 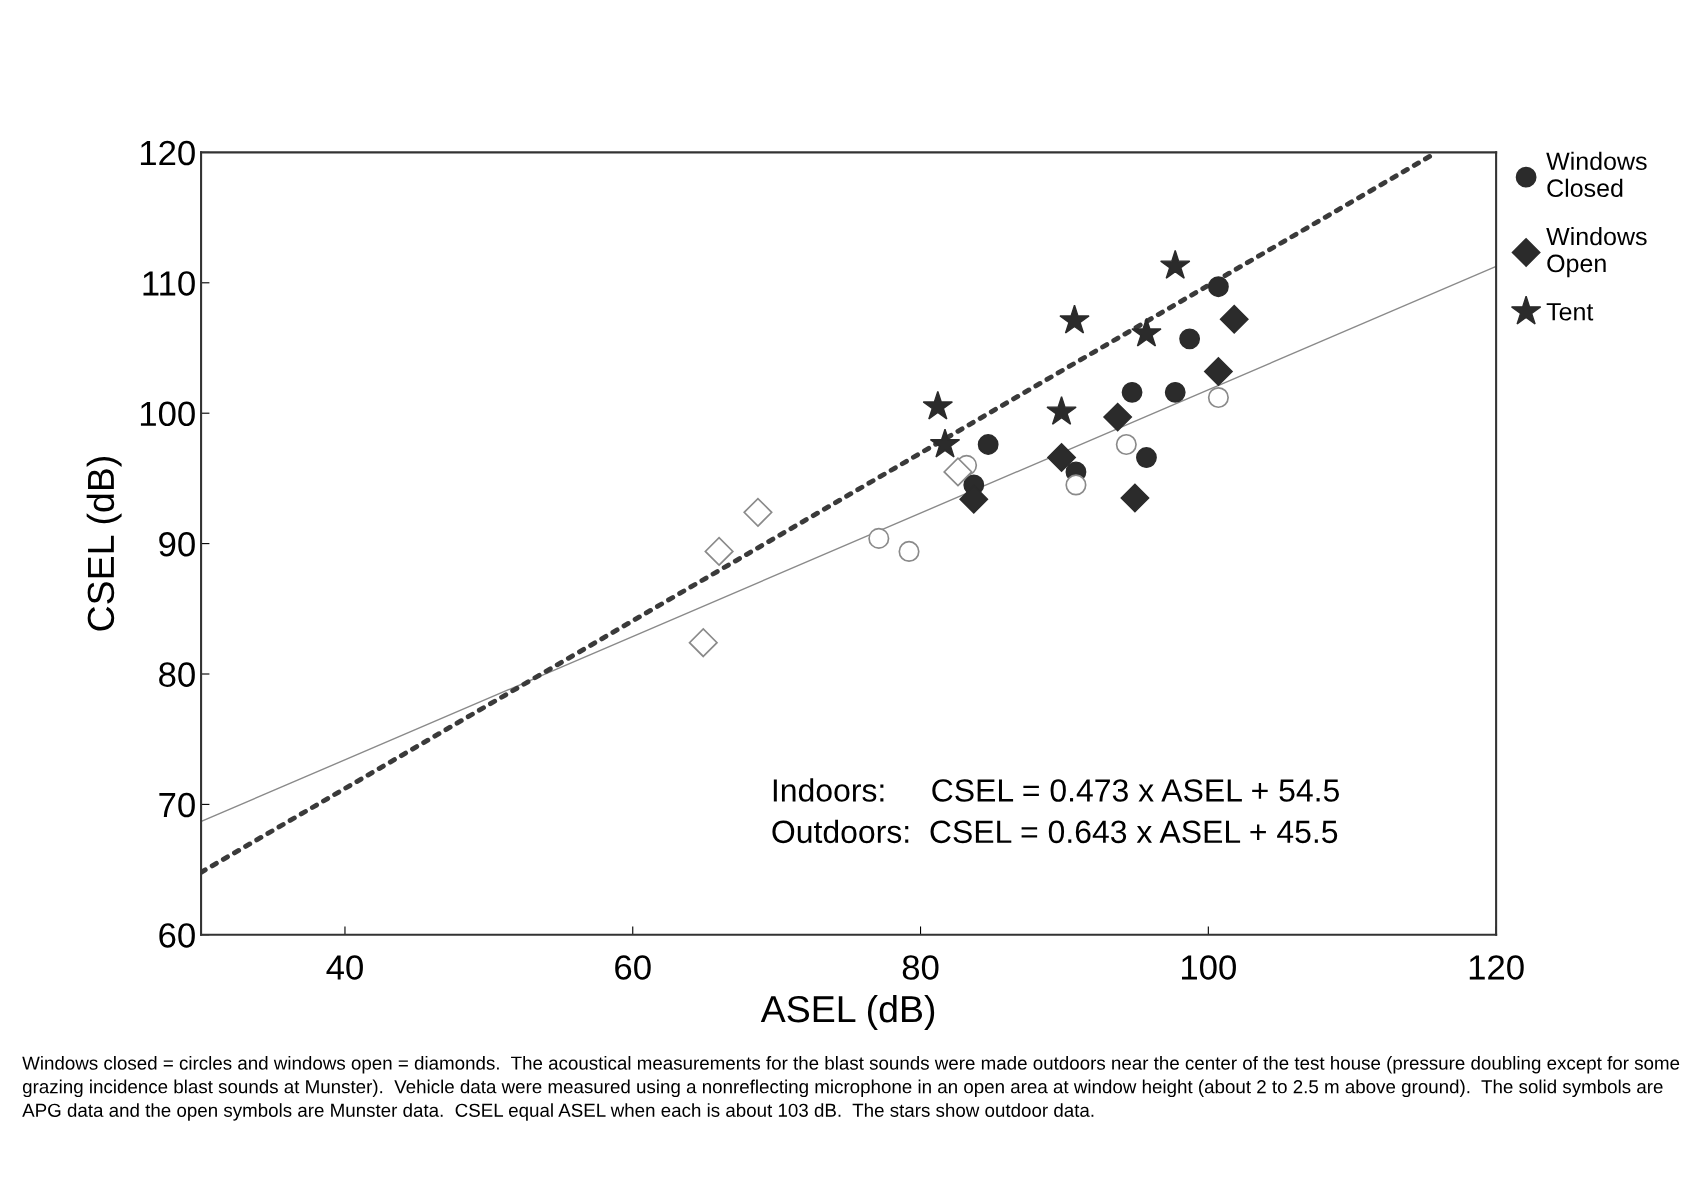 What do you see at coordinates (169, 283) in the screenshot?
I see `y-tick-label: 110` at bounding box center [169, 283].